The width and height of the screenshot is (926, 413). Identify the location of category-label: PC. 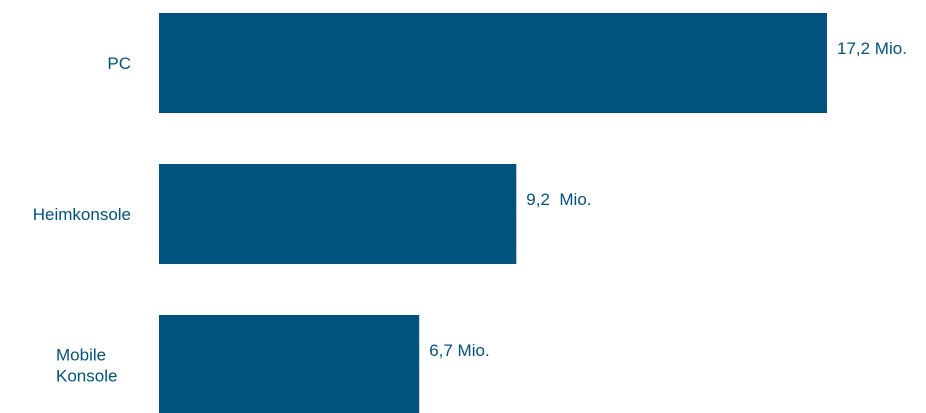
(119, 63).